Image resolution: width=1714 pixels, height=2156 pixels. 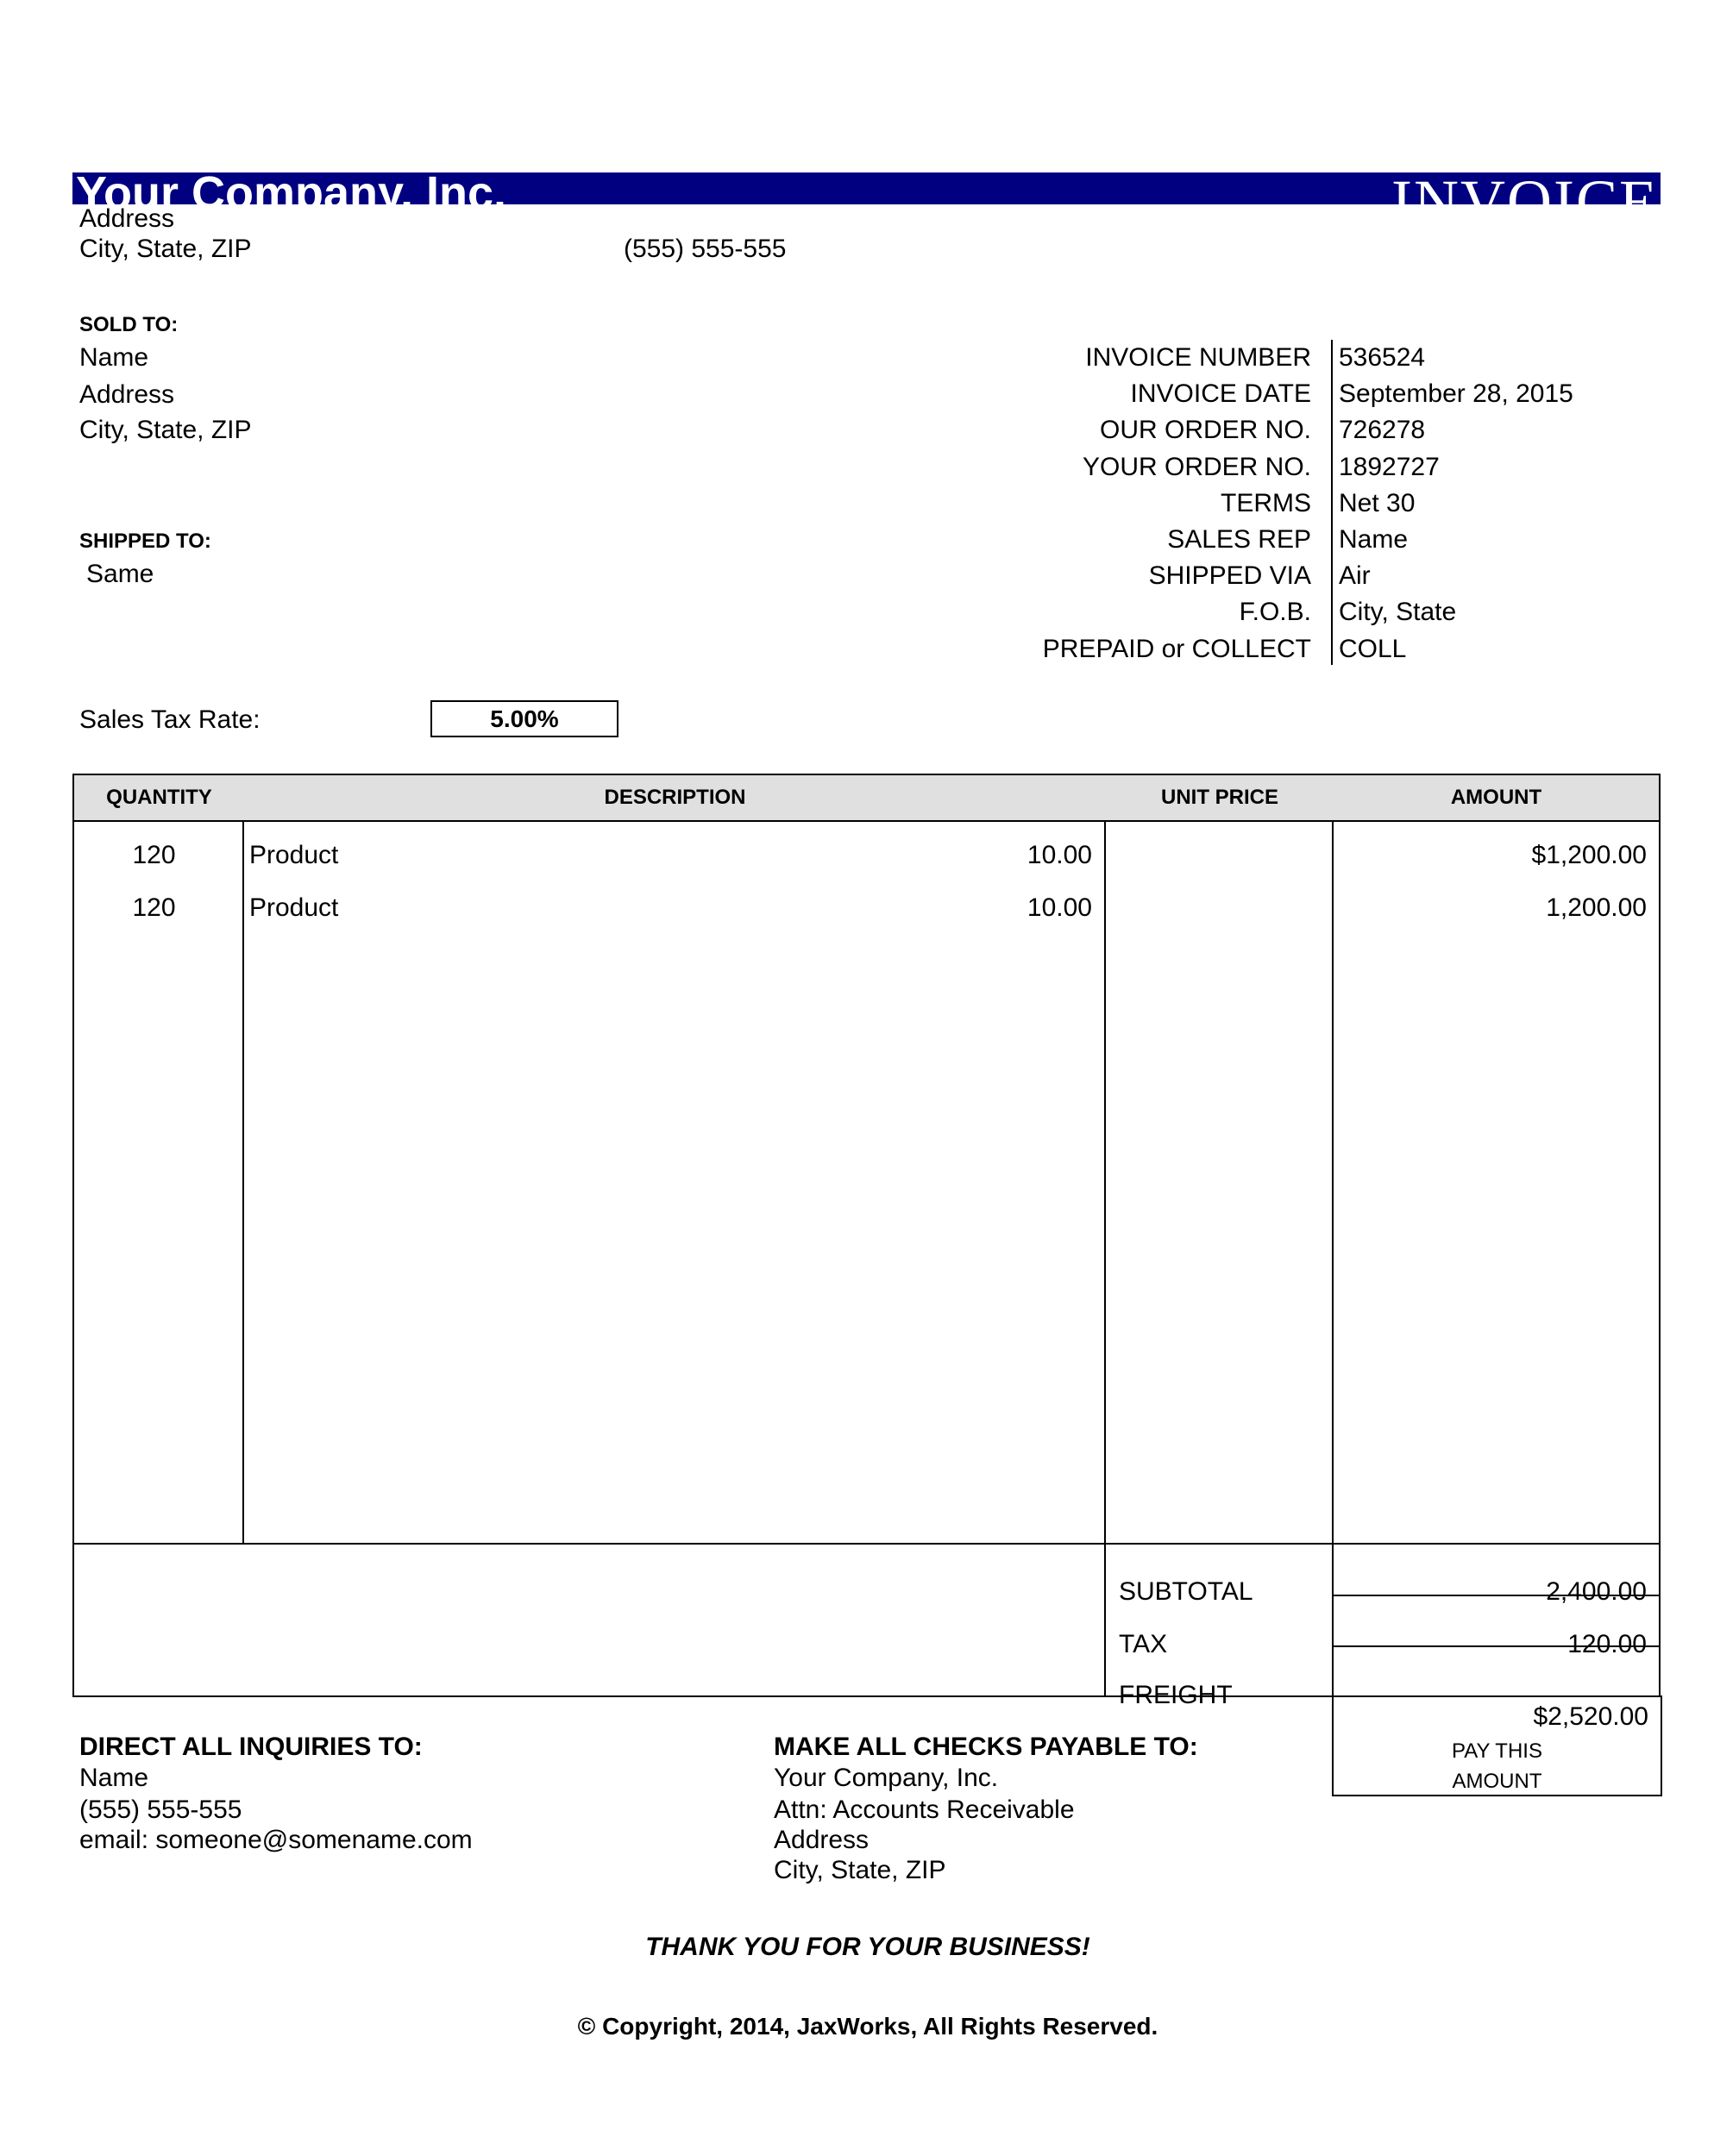 What do you see at coordinates (675, 797) in the screenshot?
I see `header-description: DESCRIPTION` at bounding box center [675, 797].